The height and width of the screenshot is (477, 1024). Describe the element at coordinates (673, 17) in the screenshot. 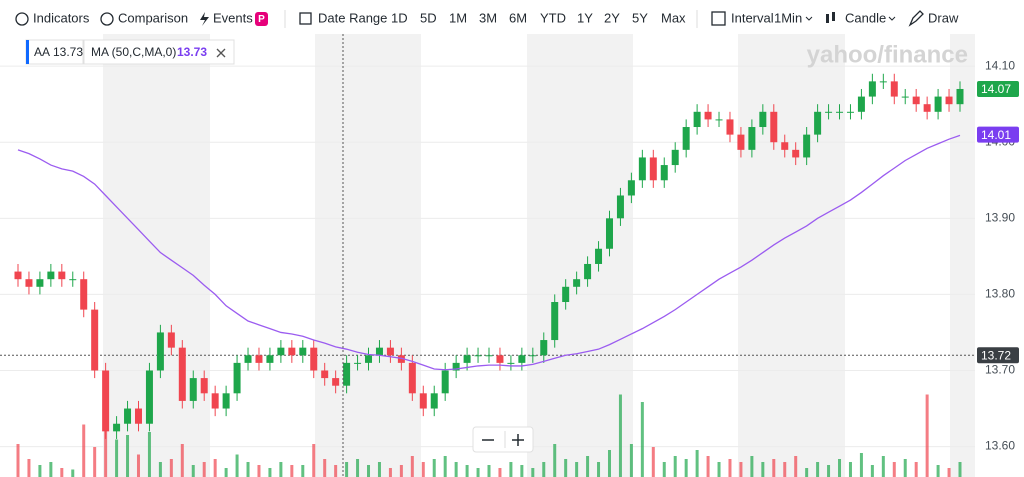

I see `toolbar-item: Max` at that location.